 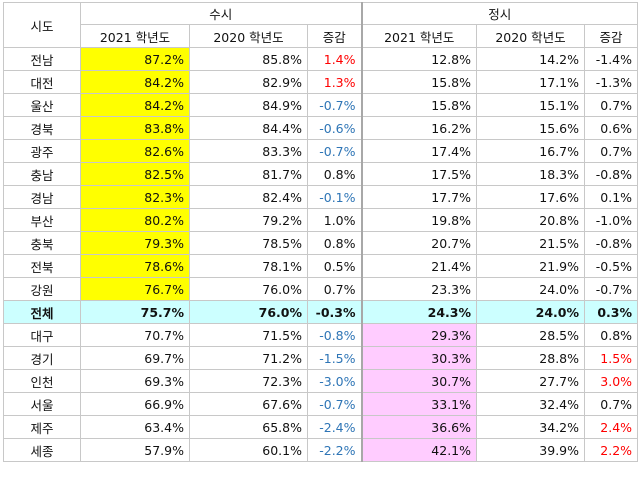 I want to click on susi-2020-cell: 82.9%, so click(x=248, y=82).